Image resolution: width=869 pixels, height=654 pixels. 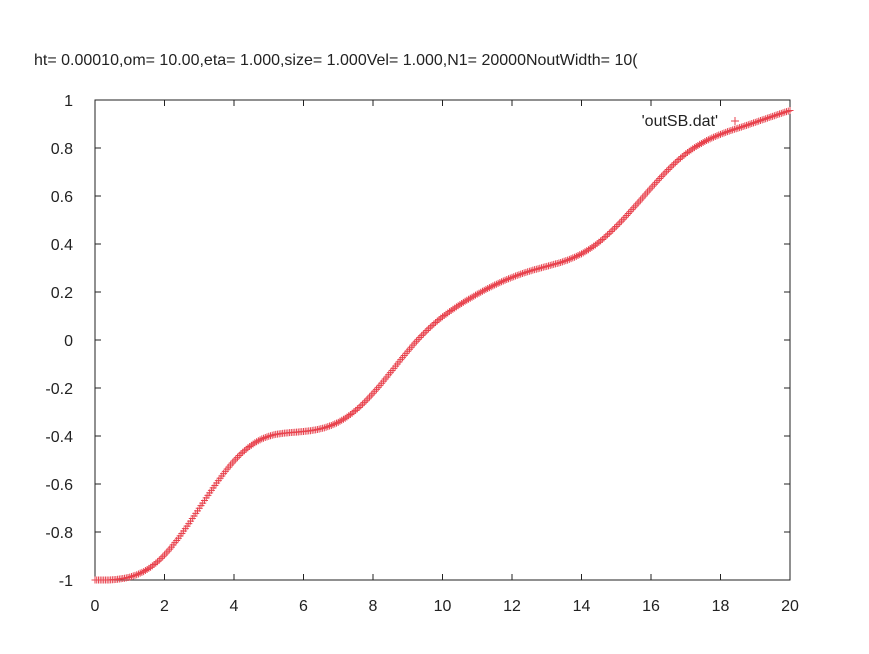 I want to click on y-tick-label: 1, so click(x=68, y=101).